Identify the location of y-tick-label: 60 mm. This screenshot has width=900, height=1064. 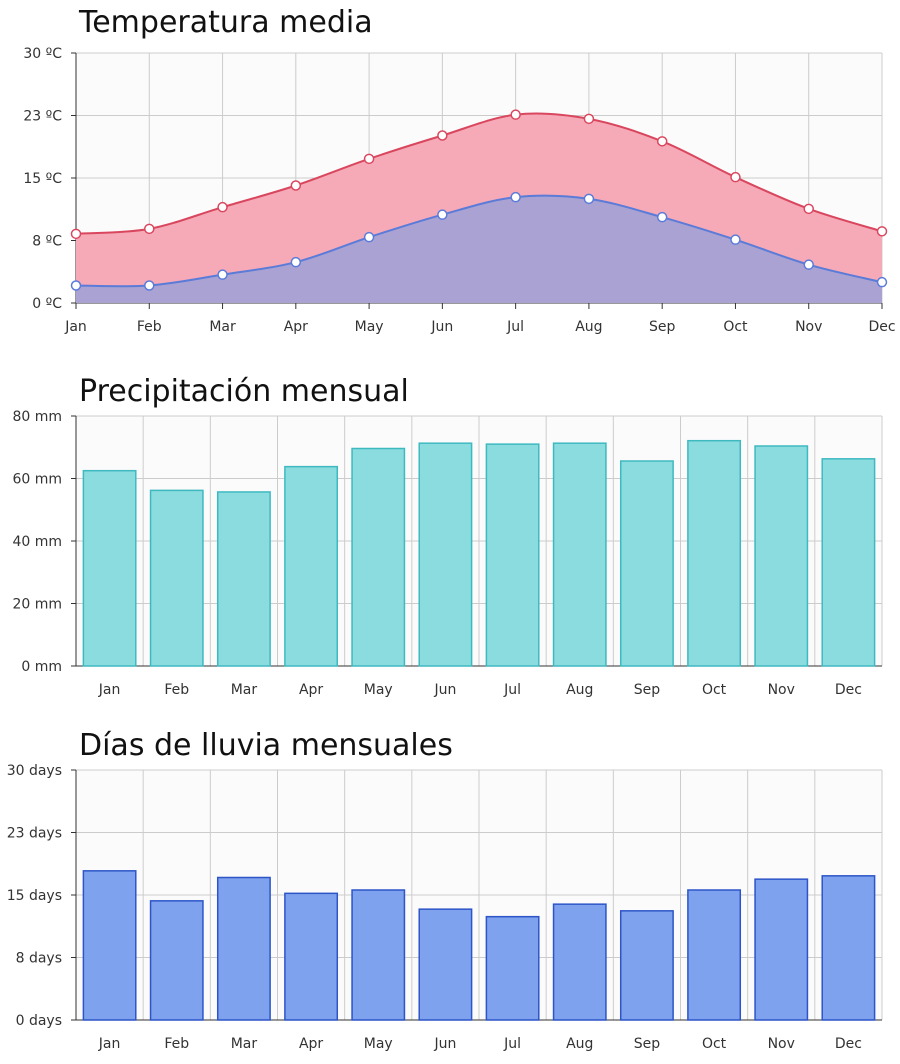
(37, 480).